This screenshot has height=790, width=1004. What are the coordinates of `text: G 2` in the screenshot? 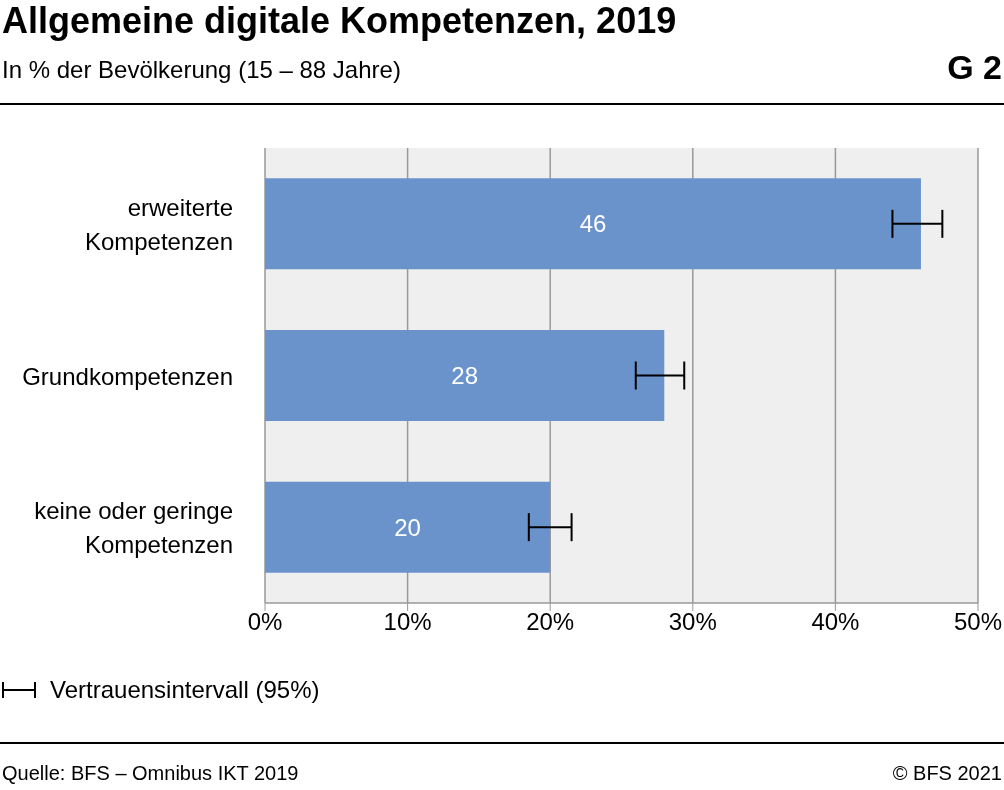 It's located at (974, 67).